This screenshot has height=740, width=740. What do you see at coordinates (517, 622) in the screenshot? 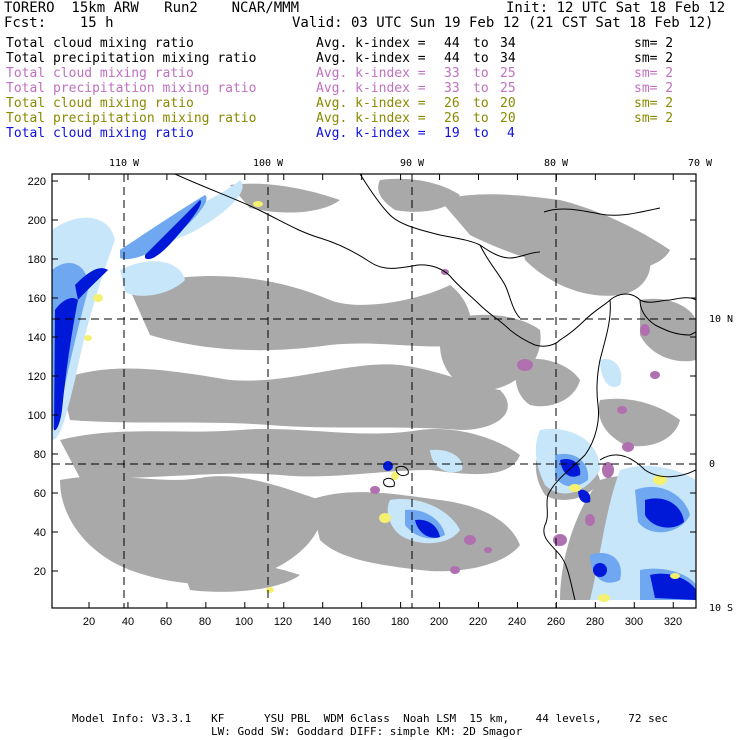
I see `x-tick-label: 240` at bounding box center [517, 622].